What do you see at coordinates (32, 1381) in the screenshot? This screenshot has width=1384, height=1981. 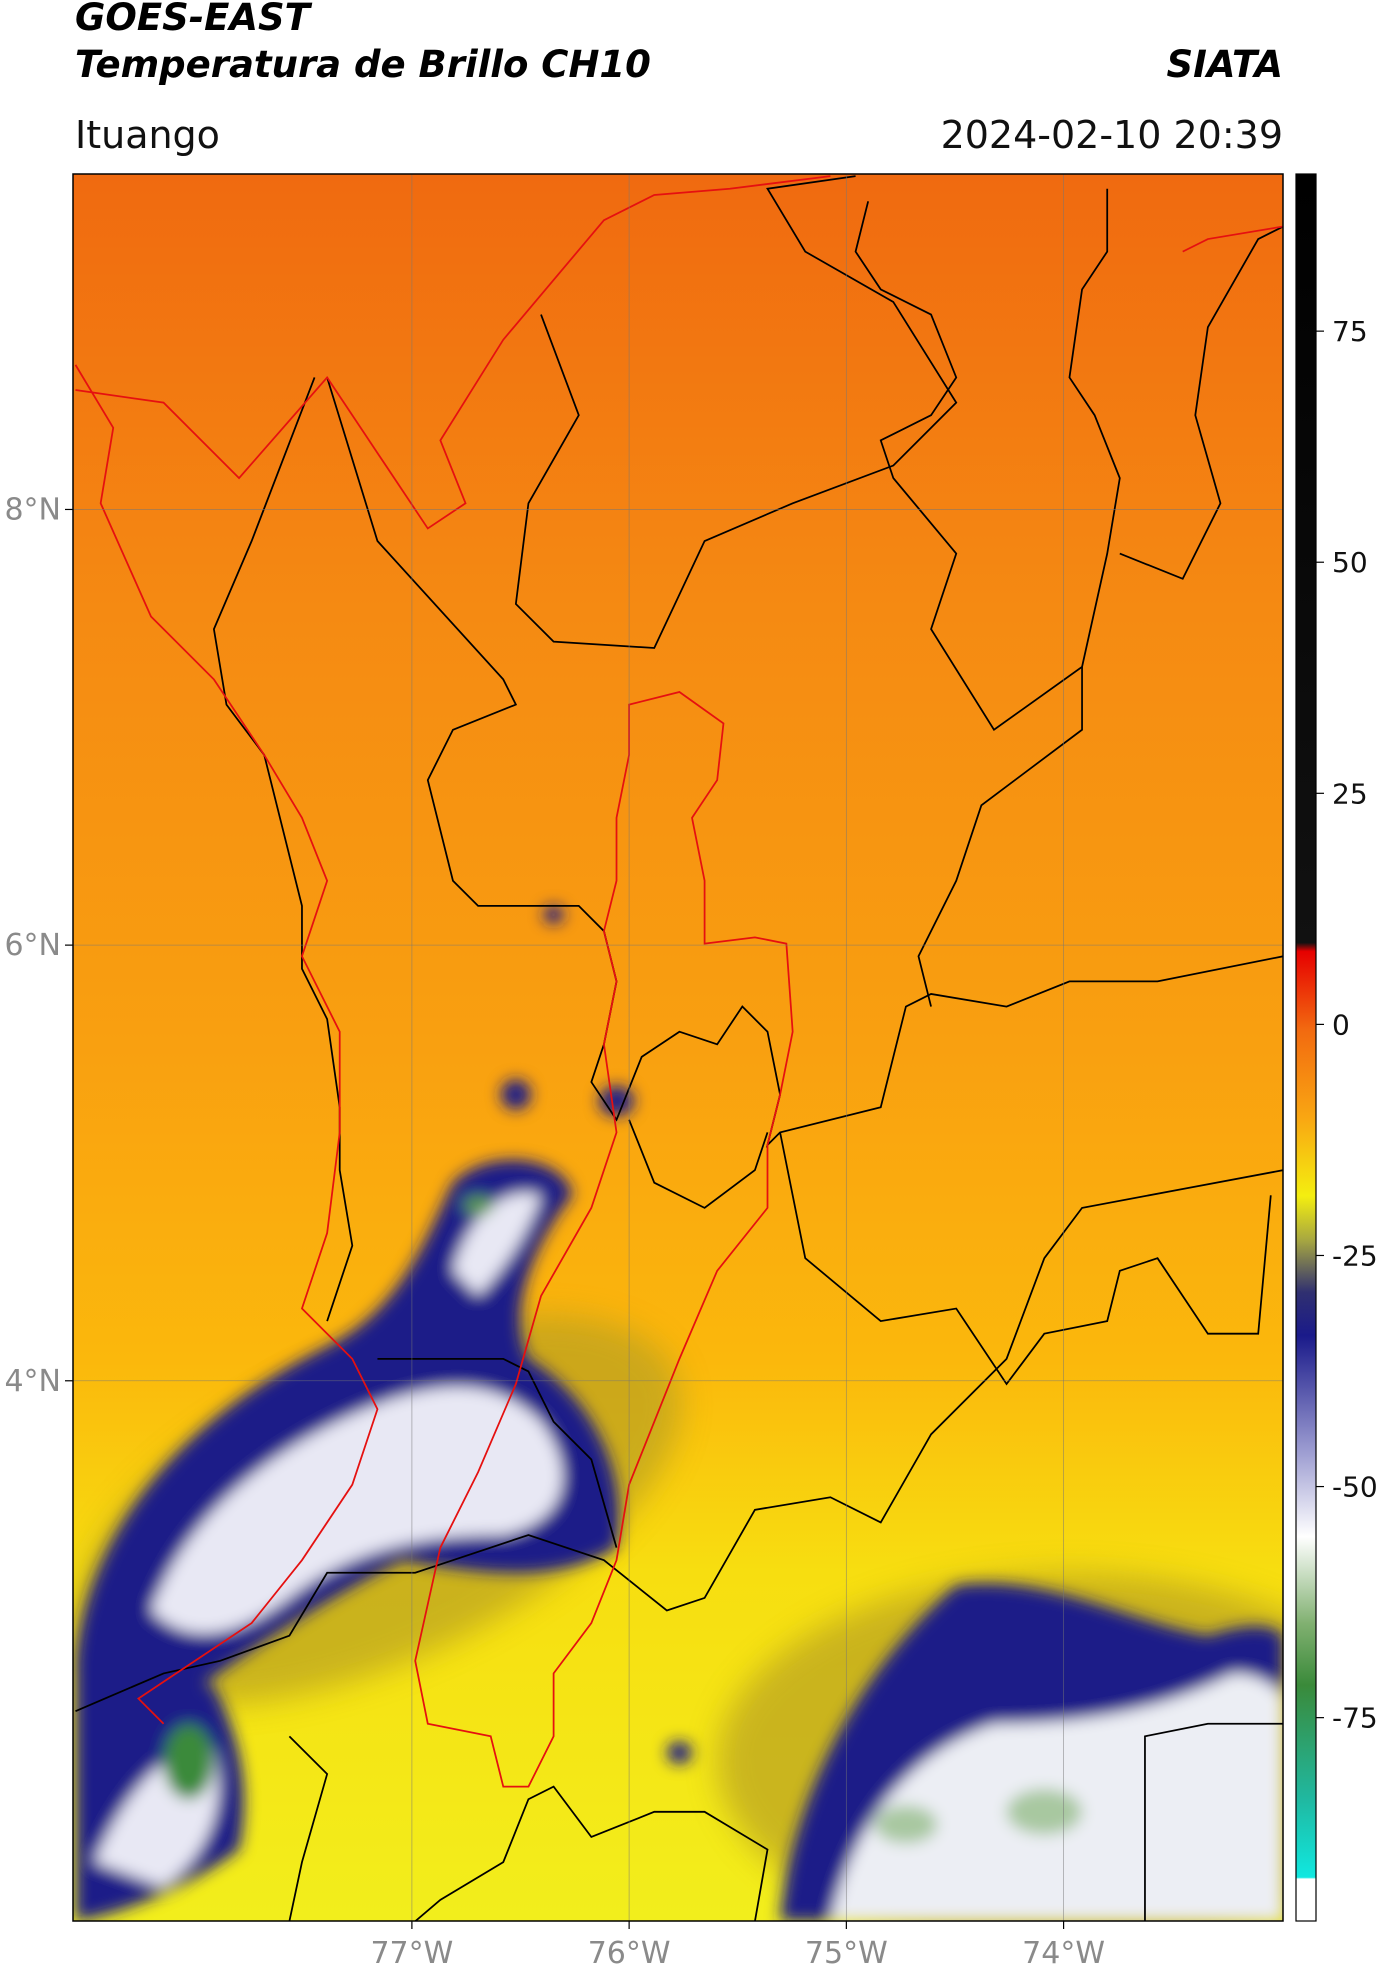 I see `lat-tick-label: 4°N` at bounding box center [32, 1381].